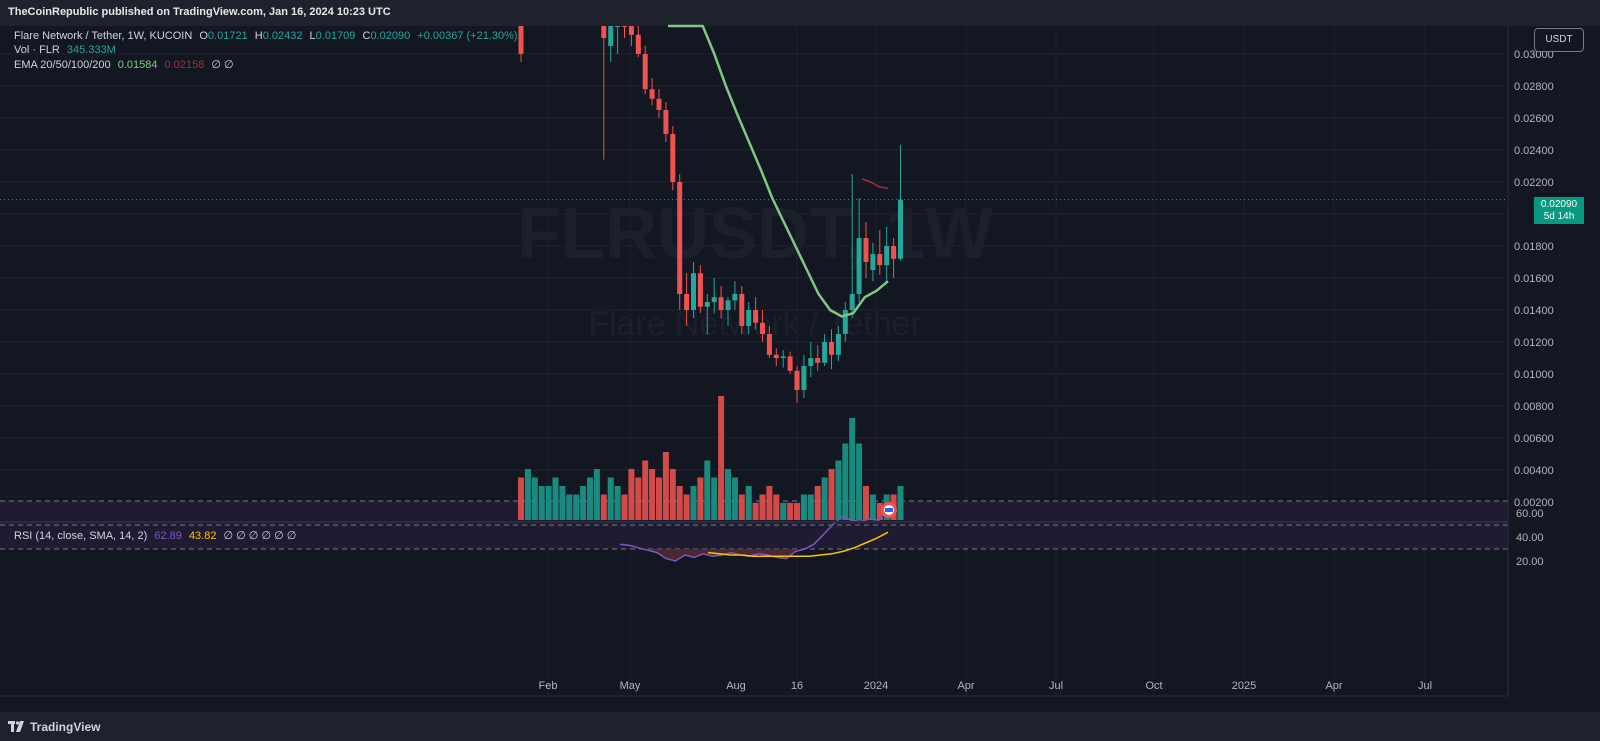 This screenshot has width=1600, height=741. Describe the element at coordinates (1559, 216) in the screenshot. I see `countdown-value: 5d 14h` at that location.